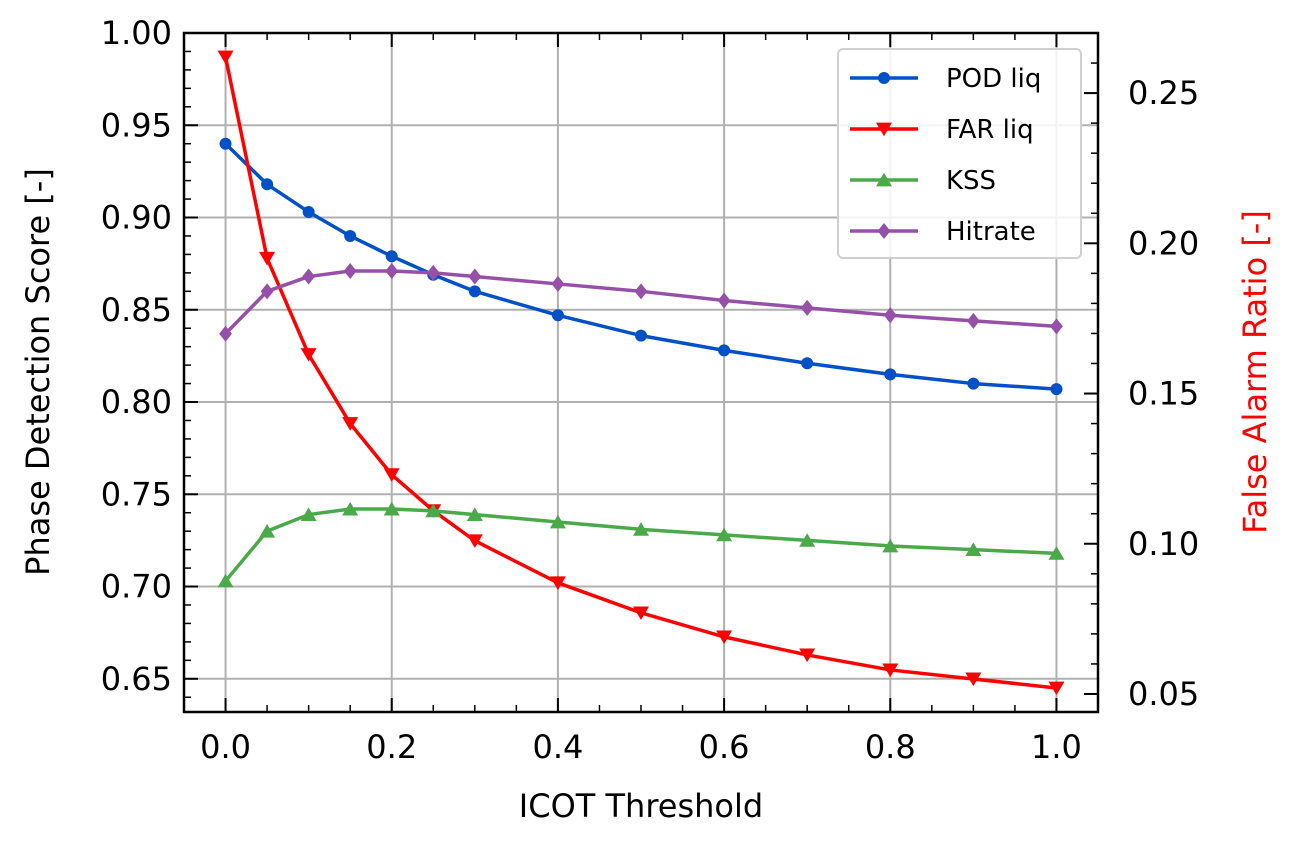 The height and width of the screenshot is (841, 1293). What do you see at coordinates (884, 129) in the screenshot?
I see `legend-marker-far-liq` at bounding box center [884, 129].